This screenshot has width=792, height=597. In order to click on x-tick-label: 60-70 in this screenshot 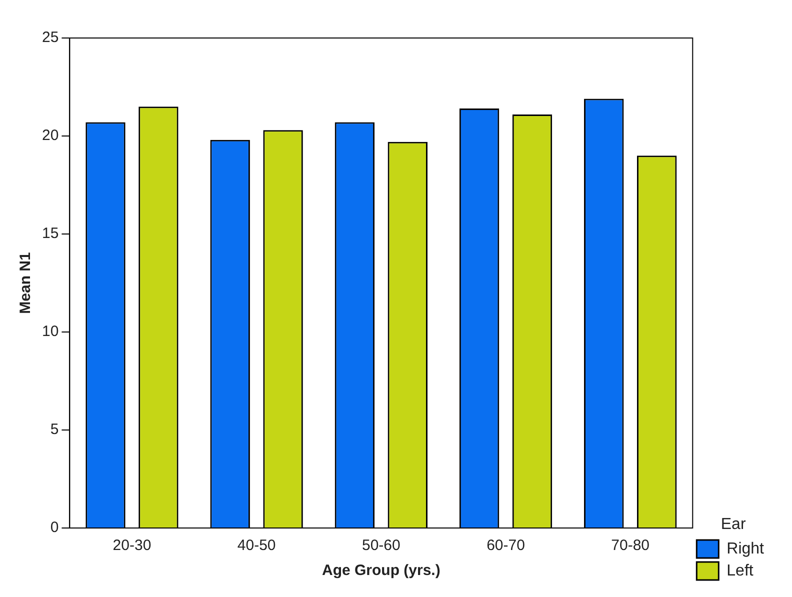, I will do `click(505, 545)`.